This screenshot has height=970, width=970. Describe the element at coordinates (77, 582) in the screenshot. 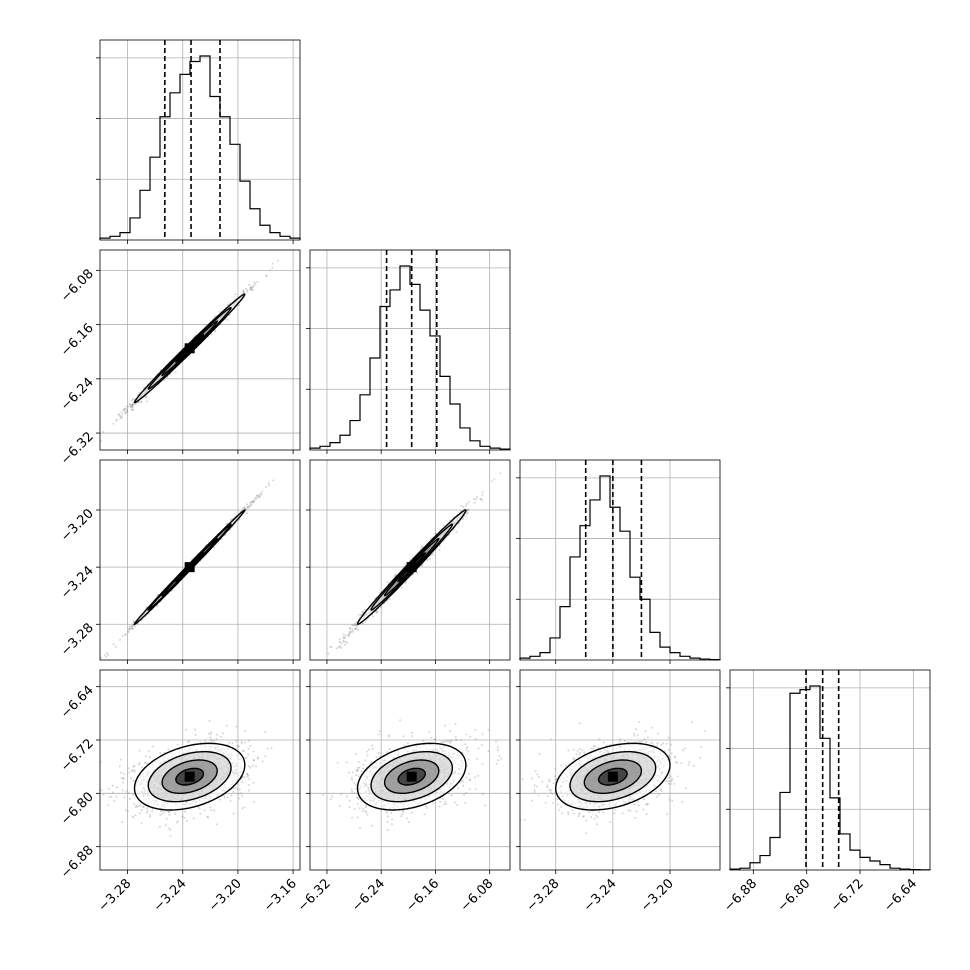

I see `y-tick-label: −3.24` at that location.